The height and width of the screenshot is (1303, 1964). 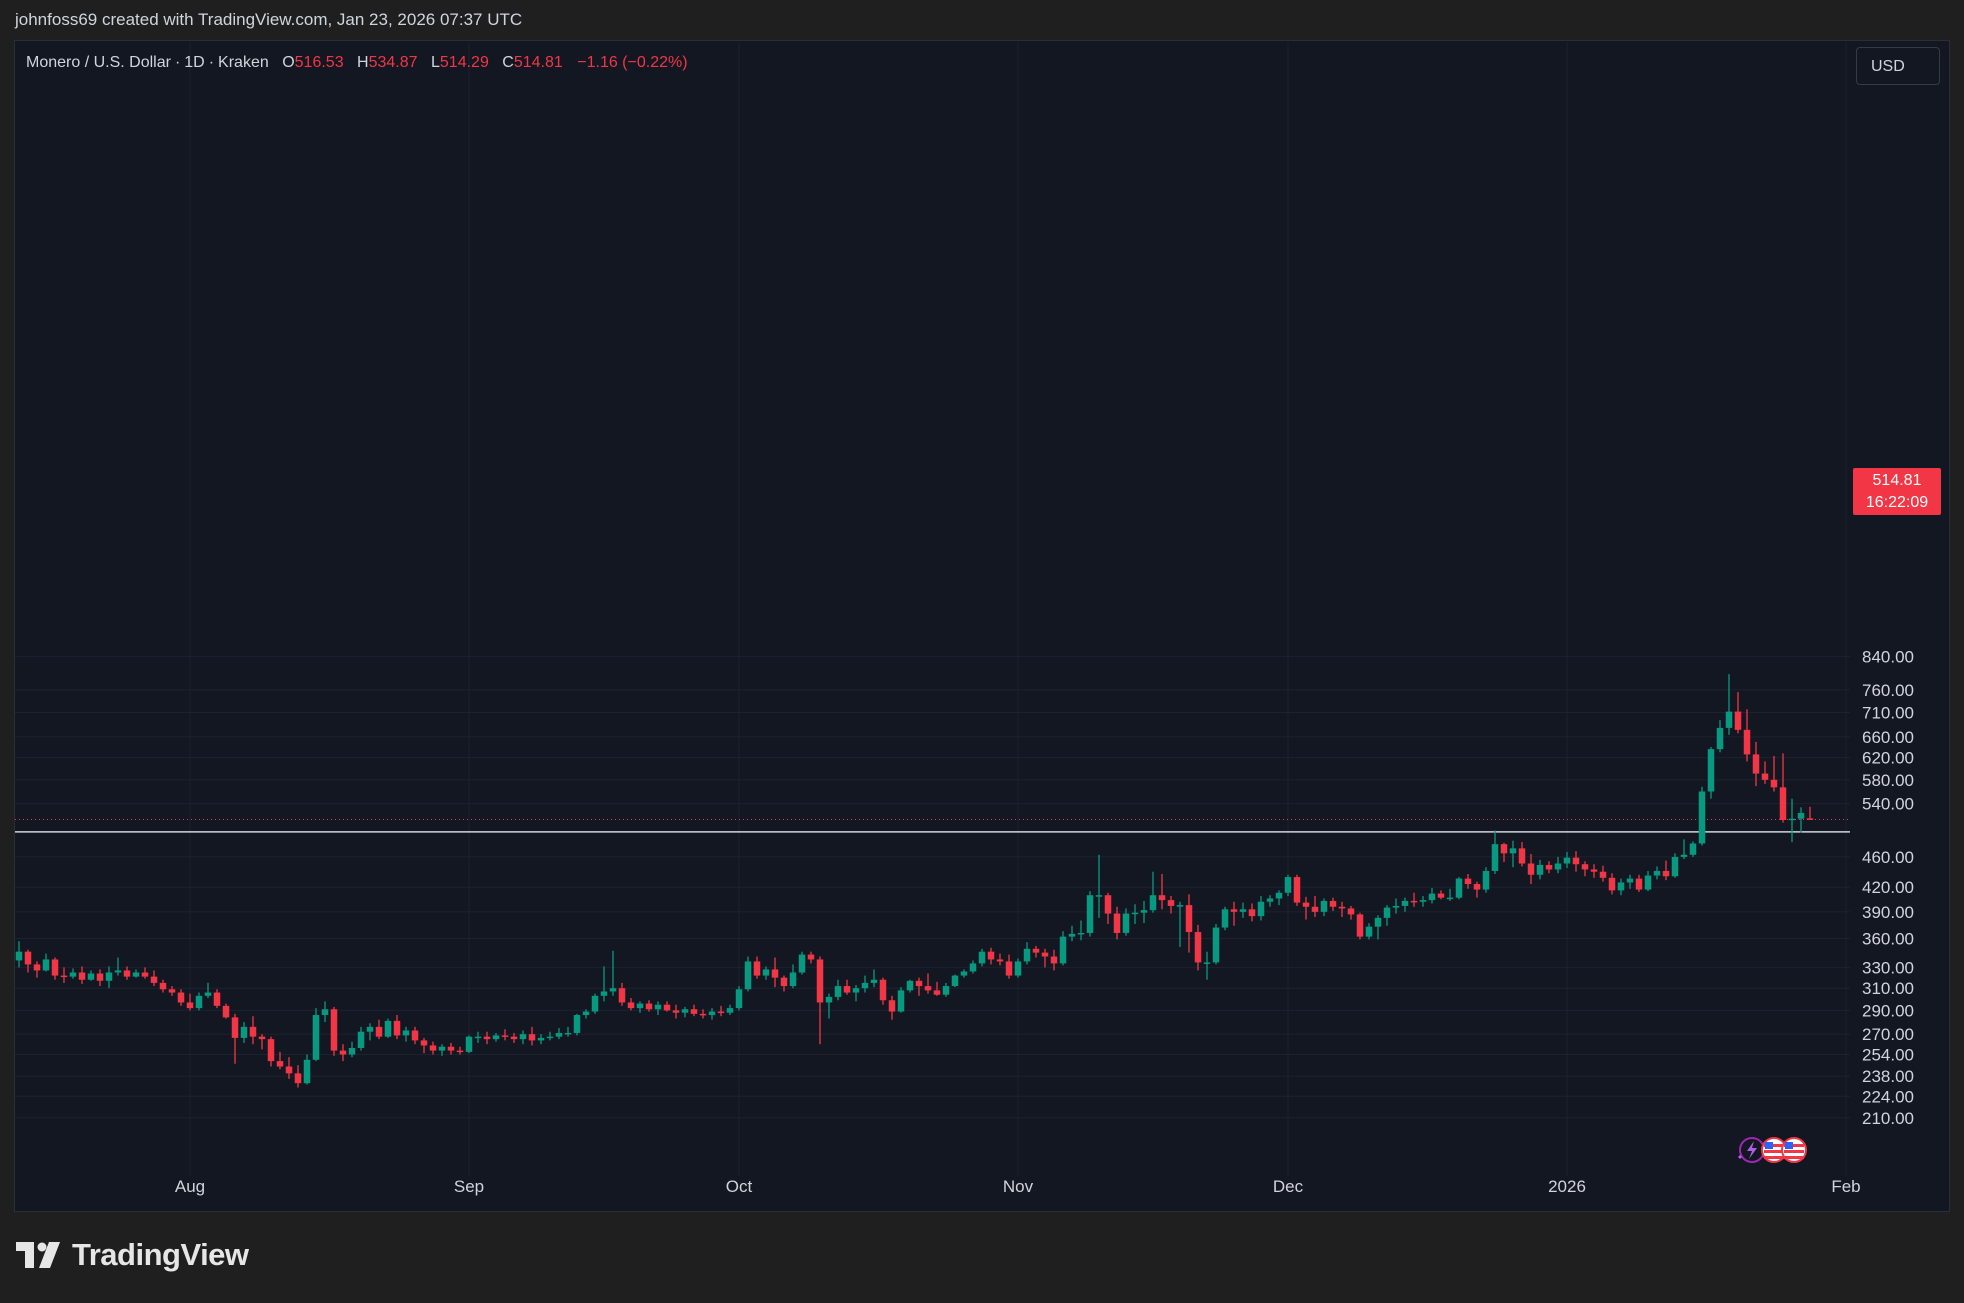 What do you see at coordinates (190, 1186) in the screenshot?
I see `time-axis-label: Aug` at bounding box center [190, 1186].